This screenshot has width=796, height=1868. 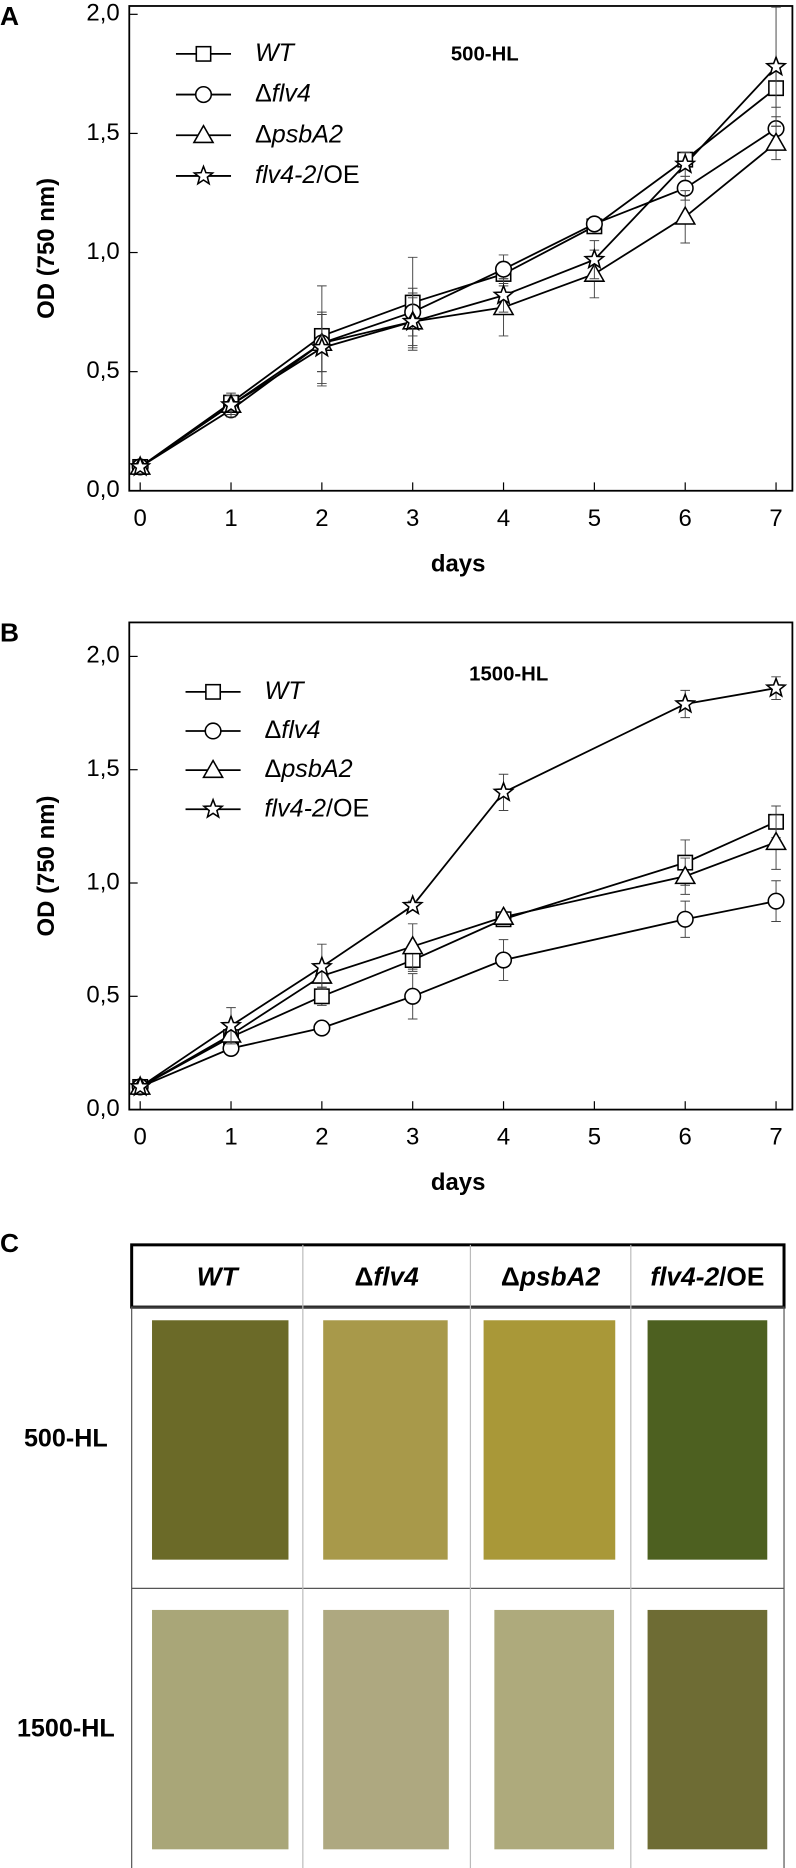 What do you see at coordinates (551, 1276) in the screenshot?
I see `column-header: ΔpsbA2` at bounding box center [551, 1276].